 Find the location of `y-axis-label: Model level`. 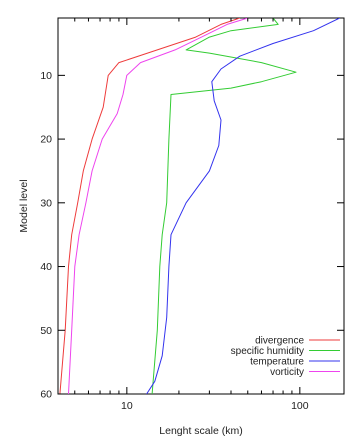

y-axis-label: Model level is located at coordinates (24, 205).